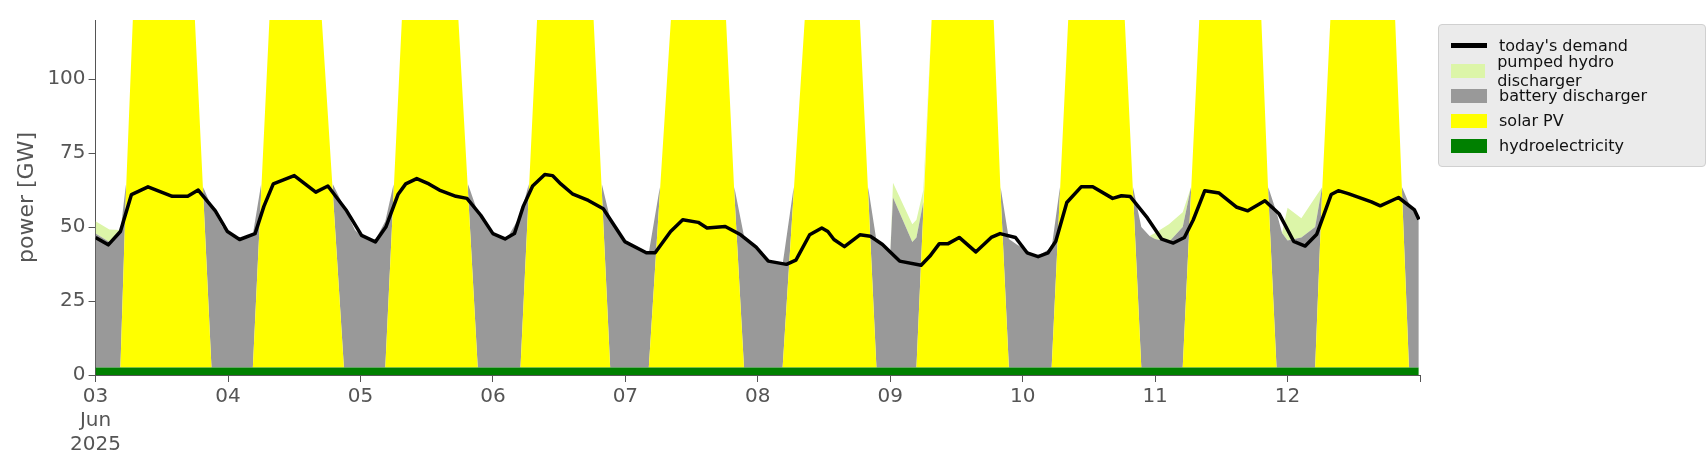 The image size is (1706, 460). Describe the element at coordinates (79, 373) in the screenshot. I see `y-tick-label: 0` at that location.